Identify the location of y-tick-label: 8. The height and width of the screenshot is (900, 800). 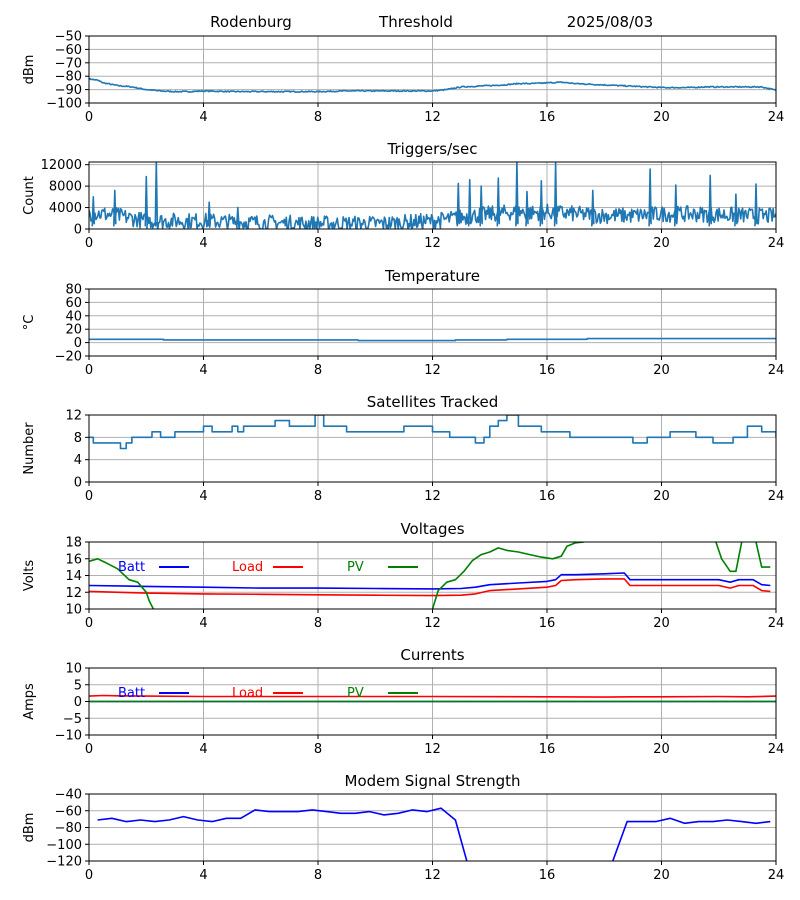
(78, 438).